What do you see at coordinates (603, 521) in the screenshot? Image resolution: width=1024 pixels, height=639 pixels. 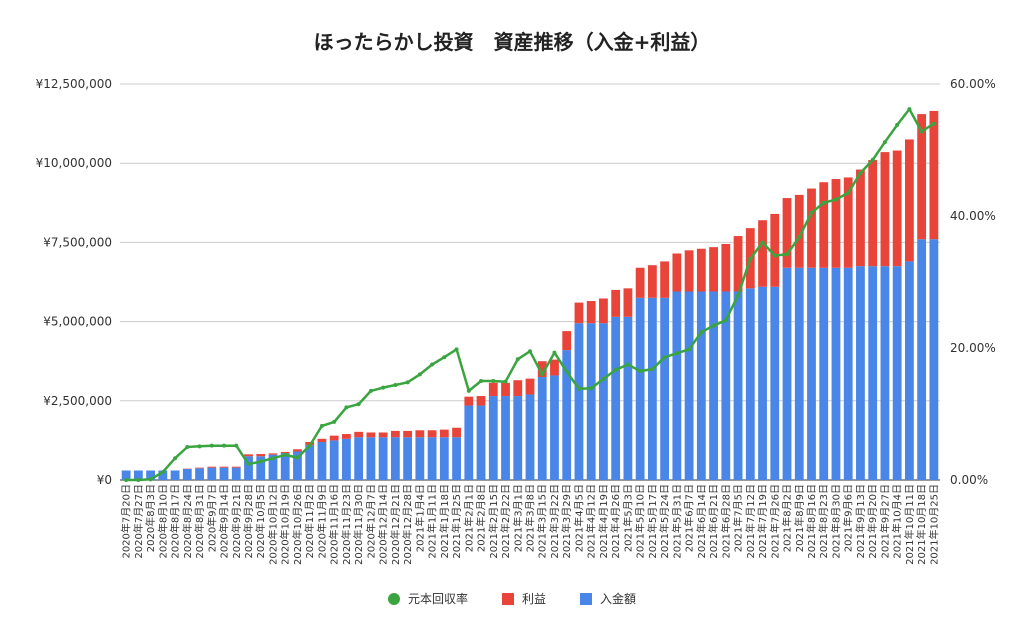 I see `x-tick-label: 2021年4月19日` at bounding box center [603, 521].